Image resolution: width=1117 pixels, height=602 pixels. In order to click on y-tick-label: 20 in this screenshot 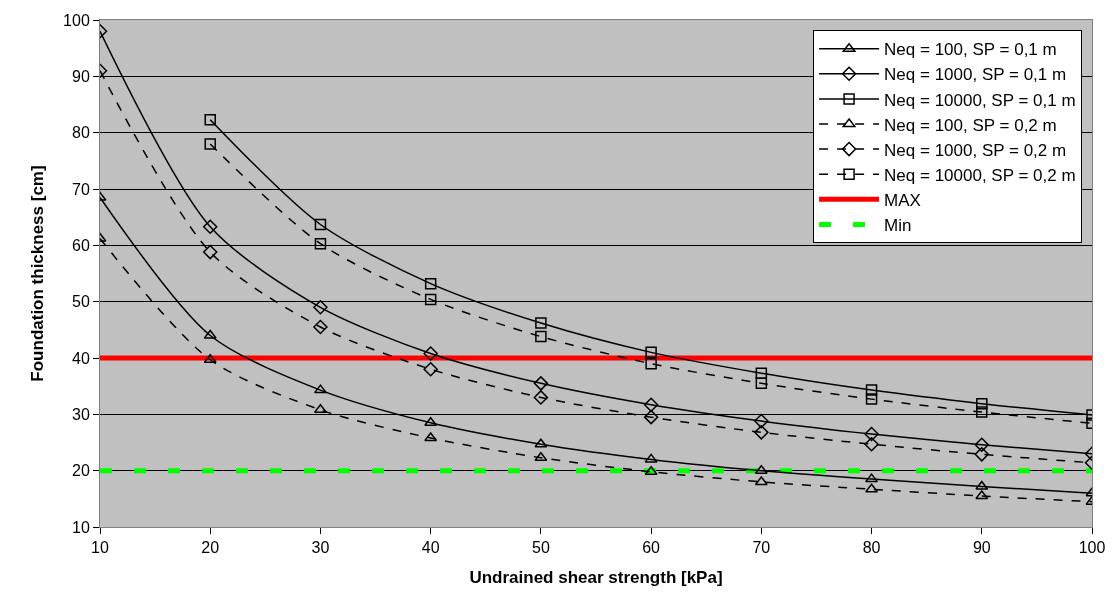, I will do `click(81, 471)`.